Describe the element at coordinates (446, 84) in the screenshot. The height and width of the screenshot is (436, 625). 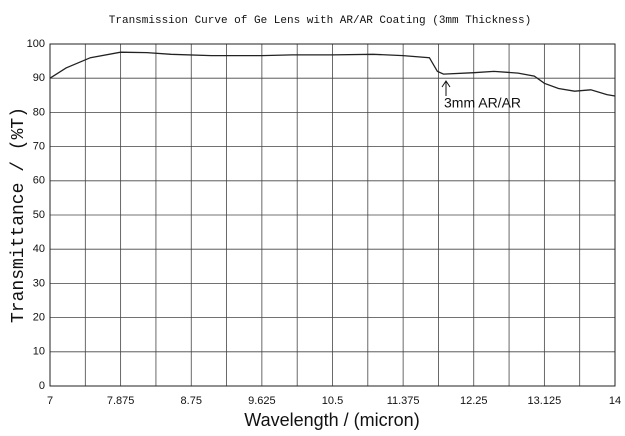
I see `annotation-arrowhead` at that location.